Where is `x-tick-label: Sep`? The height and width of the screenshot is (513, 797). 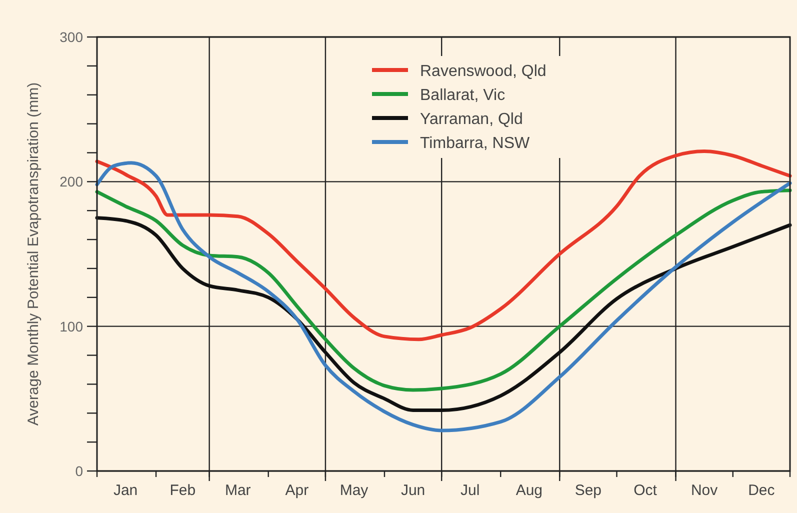
x-tick-label: Sep is located at coordinates (588, 490).